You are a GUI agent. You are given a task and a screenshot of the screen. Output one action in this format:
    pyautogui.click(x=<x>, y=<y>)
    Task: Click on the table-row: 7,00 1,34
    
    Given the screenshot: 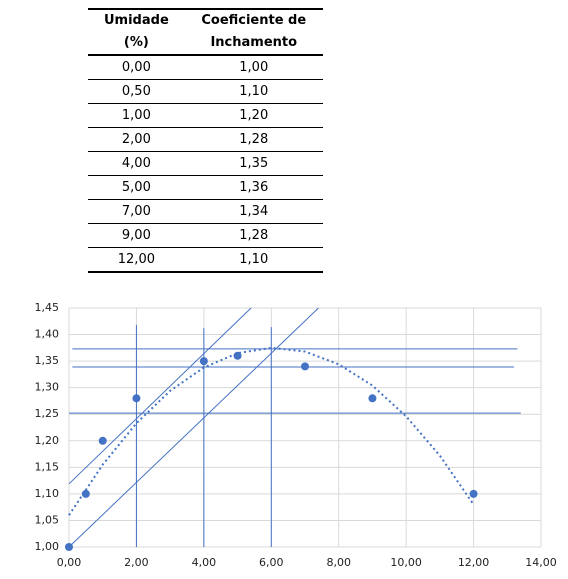 What is the action you would take?
    pyautogui.click(x=205, y=211)
    